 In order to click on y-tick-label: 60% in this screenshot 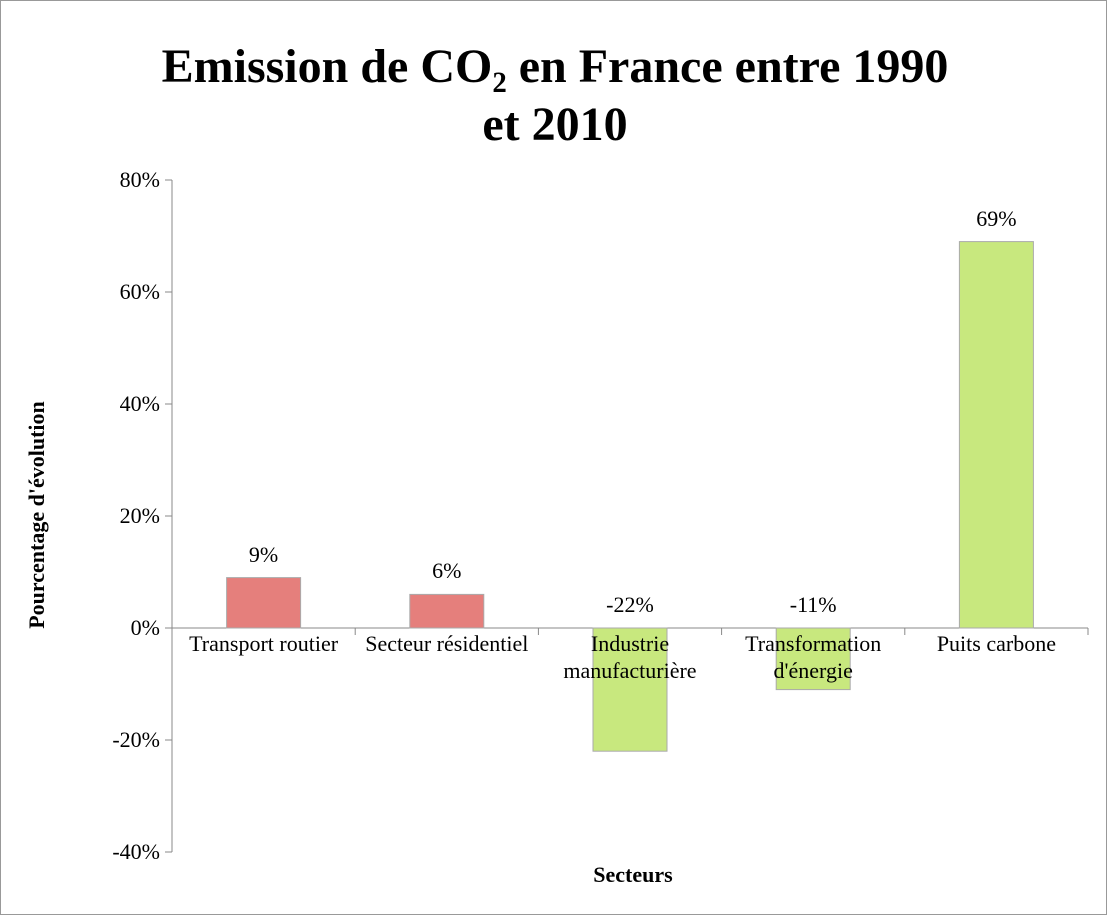, I will do `click(139, 291)`.